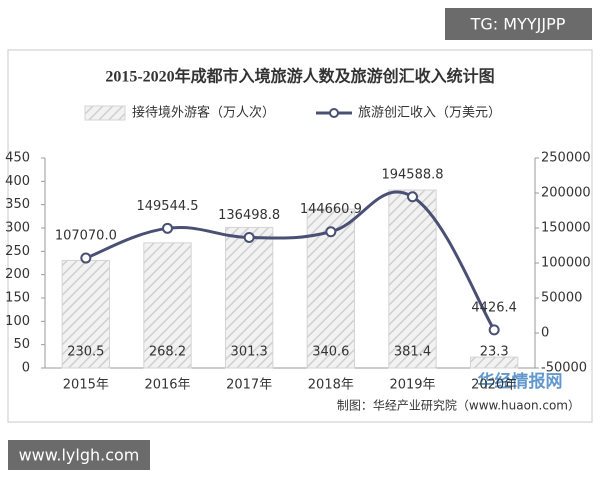 The height and width of the screenshot is (484, 600). What do you see at coordinates (17, 274) in the screenshot?
I see `y-tick-label: 200` at bounding box center [17, 274].